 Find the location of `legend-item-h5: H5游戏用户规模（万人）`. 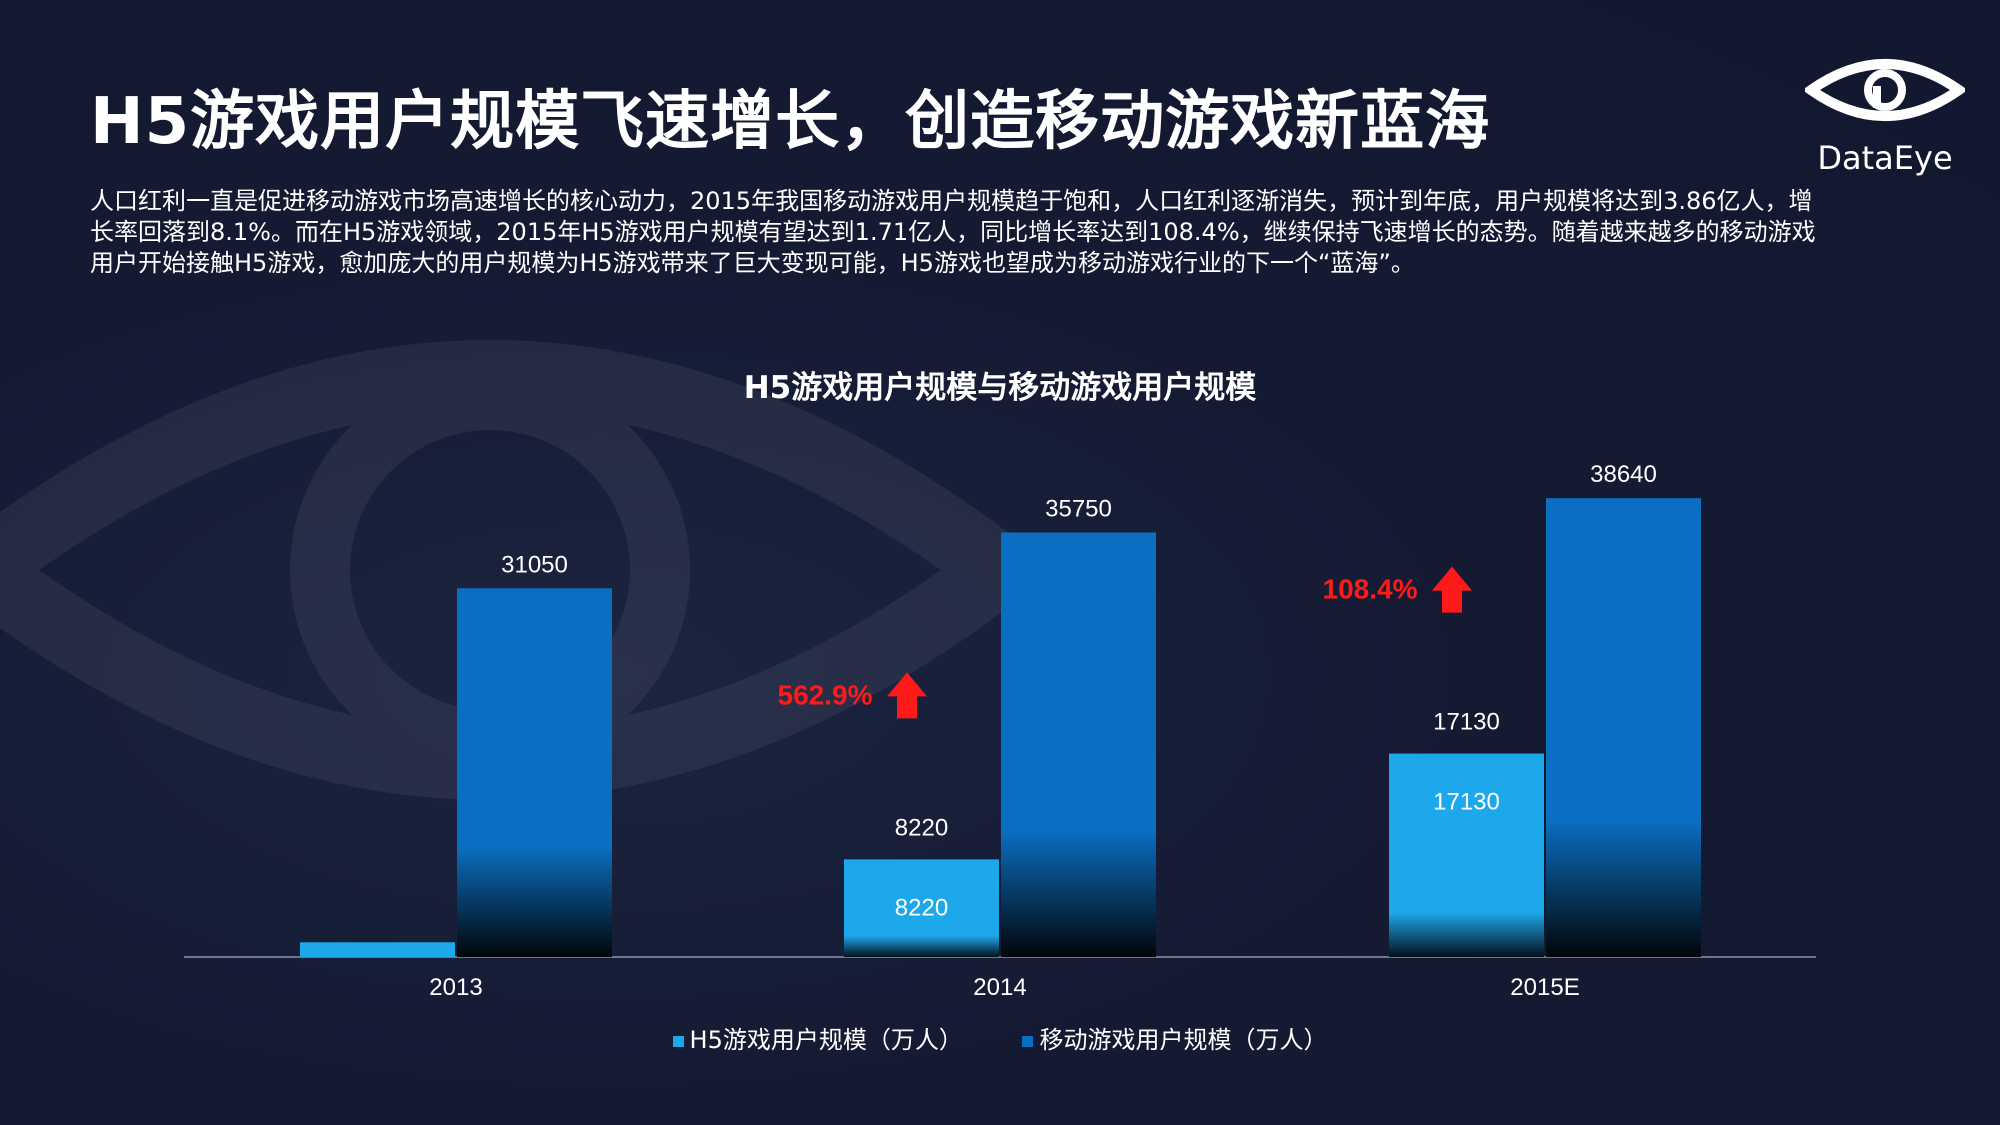

legend-item-h5: H5游戏用户规模（万人） is located at coordinates (817, 1037).